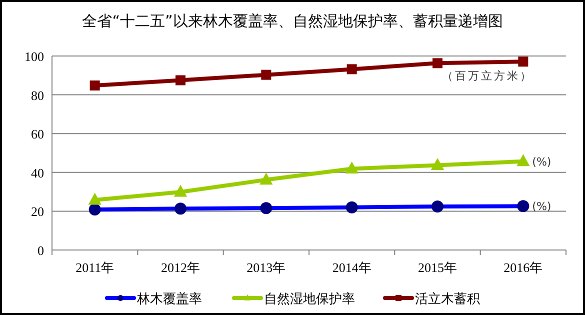 Image resolution: width=585 pixels, height=315 pixels. Describe the element at coordinates (488, 76) in the screenshot. I see `annotation: （百万立方米）` at that location.